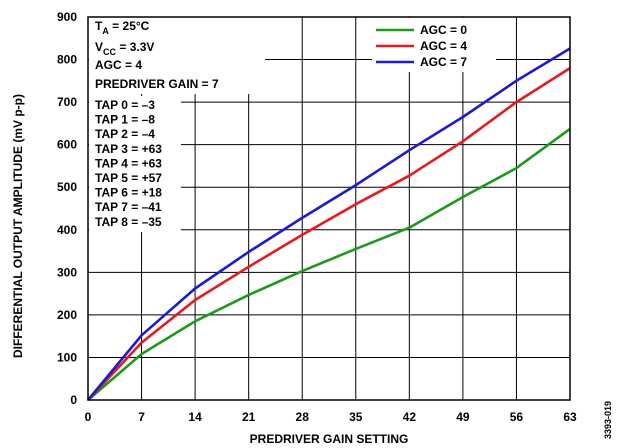  Describe the element at coordinates (356, 417) in the screenshot. I see `x-tick-label: 35` at that location.